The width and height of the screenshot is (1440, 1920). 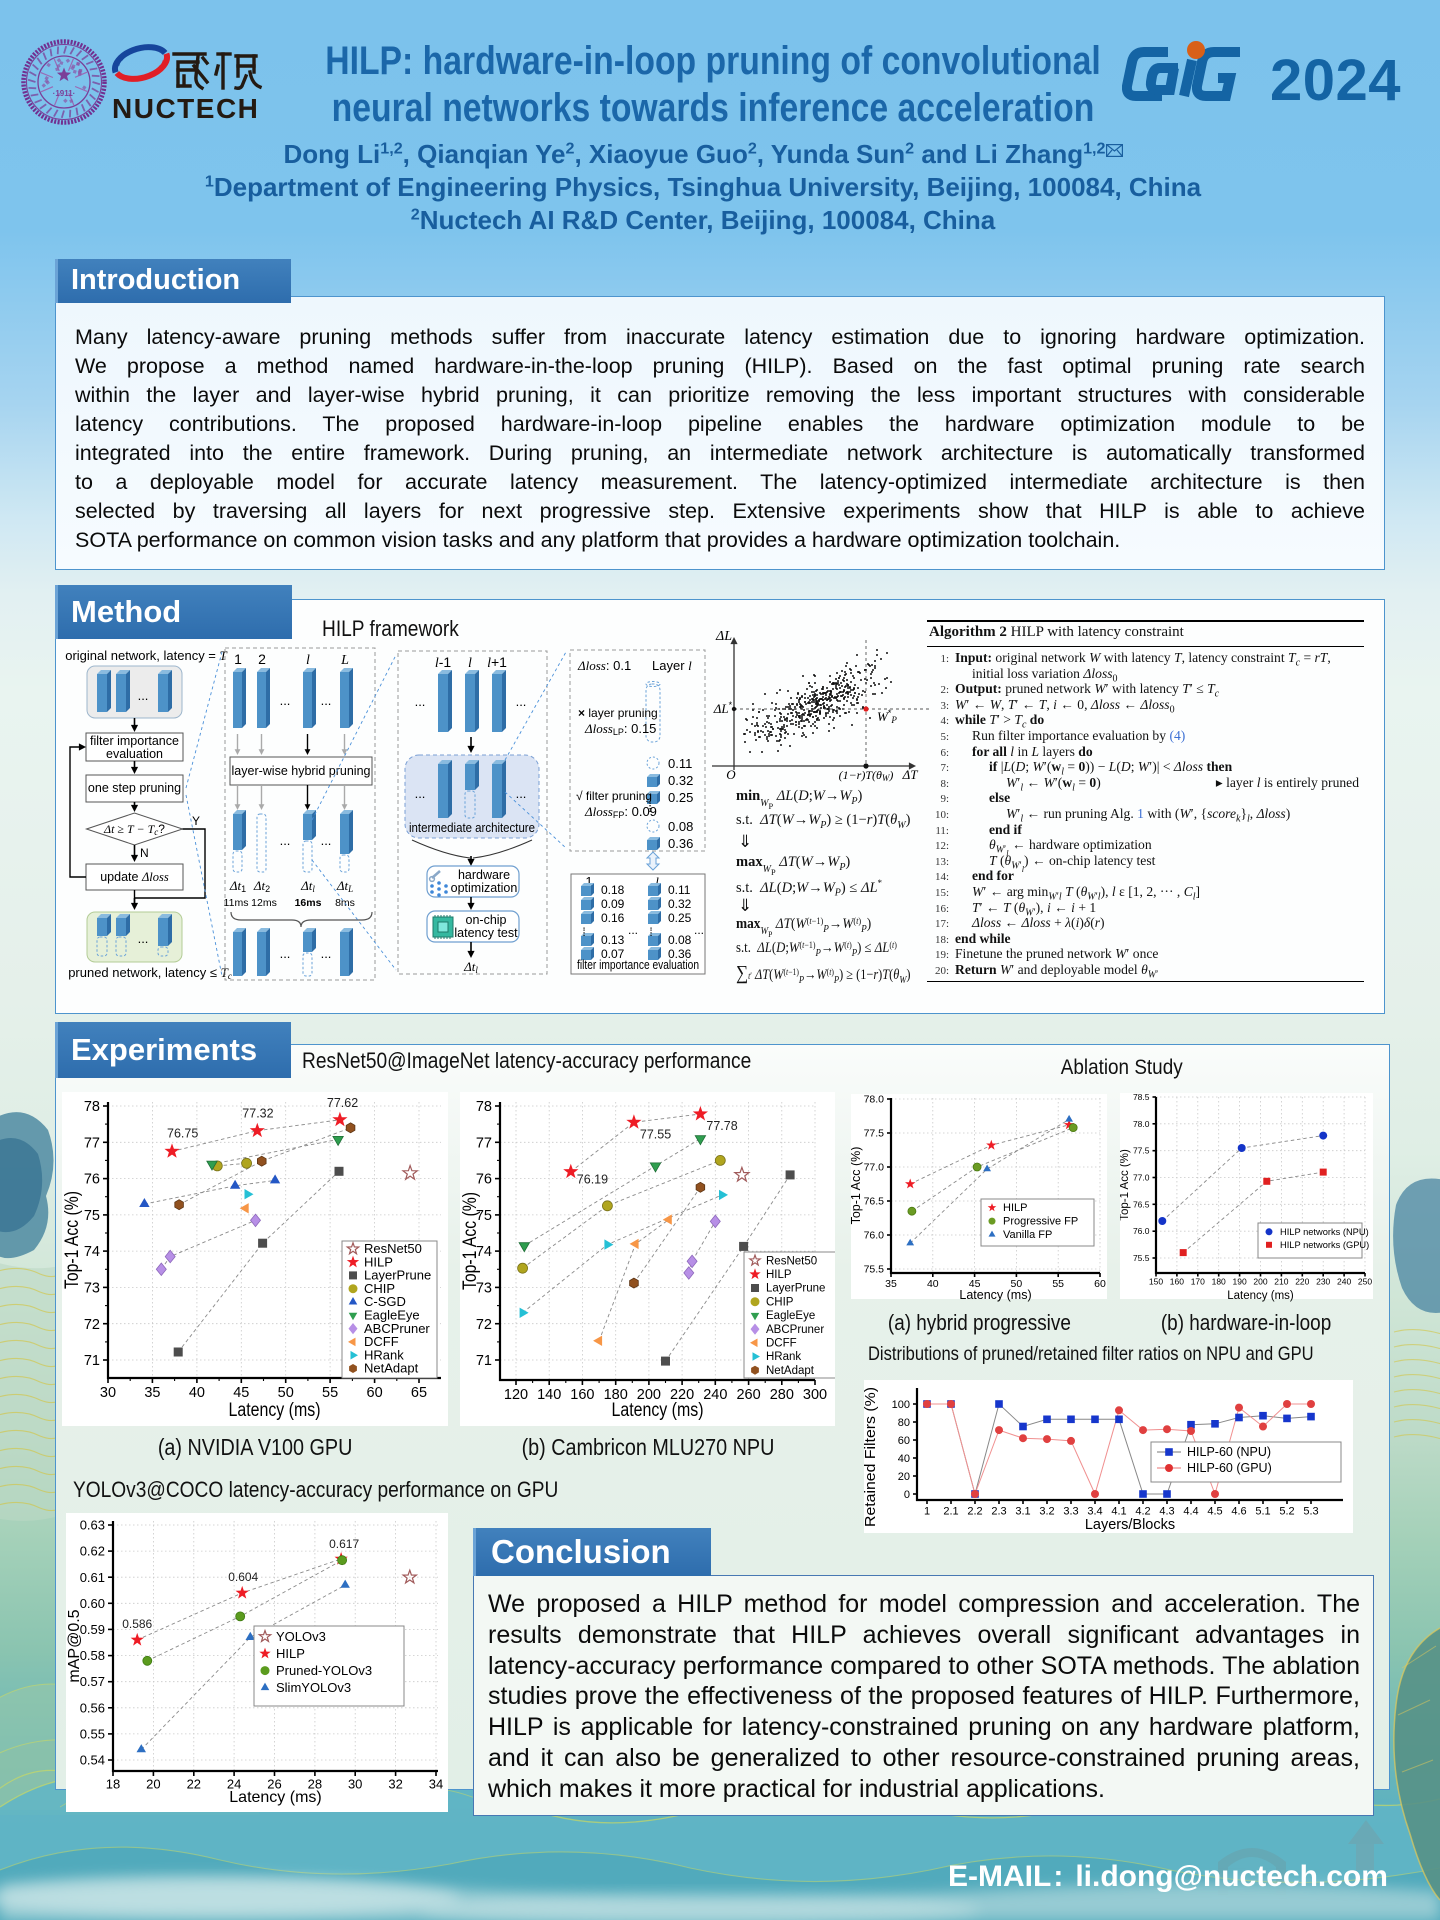 What do you see at coordinates (871, 1457) in the screenshot?
I see `svg-text: Retained Filters (%)` at bounding box center [871, 1457].